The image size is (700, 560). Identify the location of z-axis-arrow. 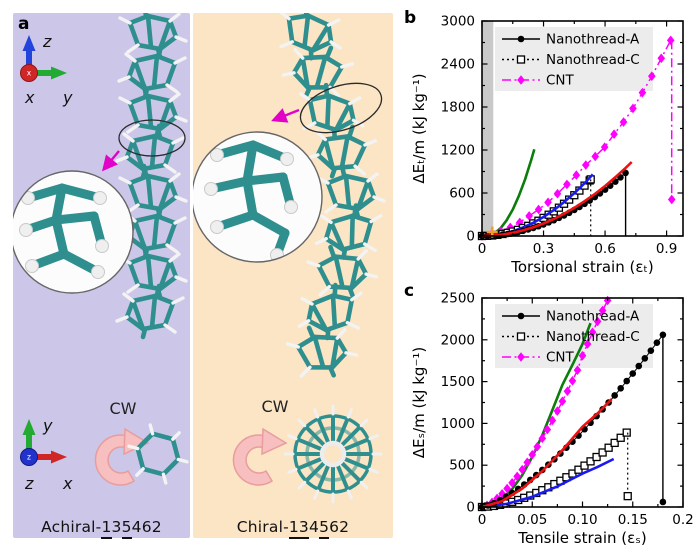
(29, 43).